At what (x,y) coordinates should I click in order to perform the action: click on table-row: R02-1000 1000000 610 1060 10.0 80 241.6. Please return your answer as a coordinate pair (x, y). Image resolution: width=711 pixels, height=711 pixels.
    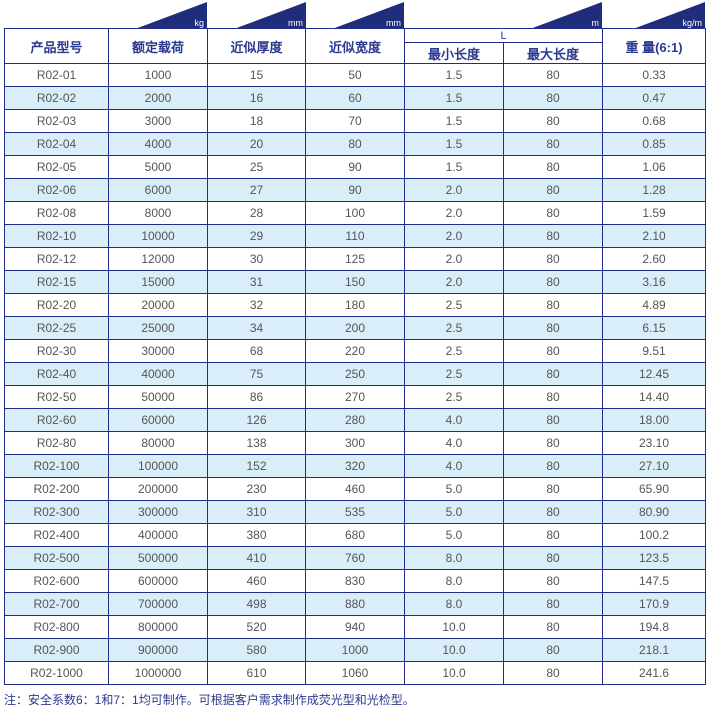
    Looking at the image, I should click on (355, 673).